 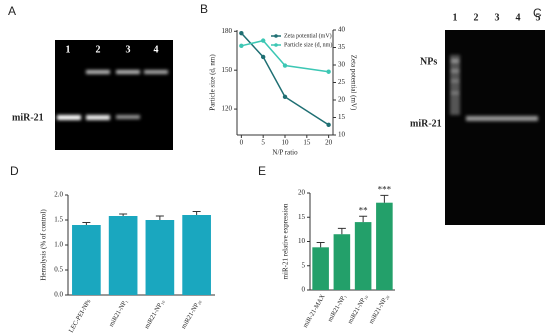 I want to click on y-axis-label: Particle size (d, nm), so click(x=213, y=82).